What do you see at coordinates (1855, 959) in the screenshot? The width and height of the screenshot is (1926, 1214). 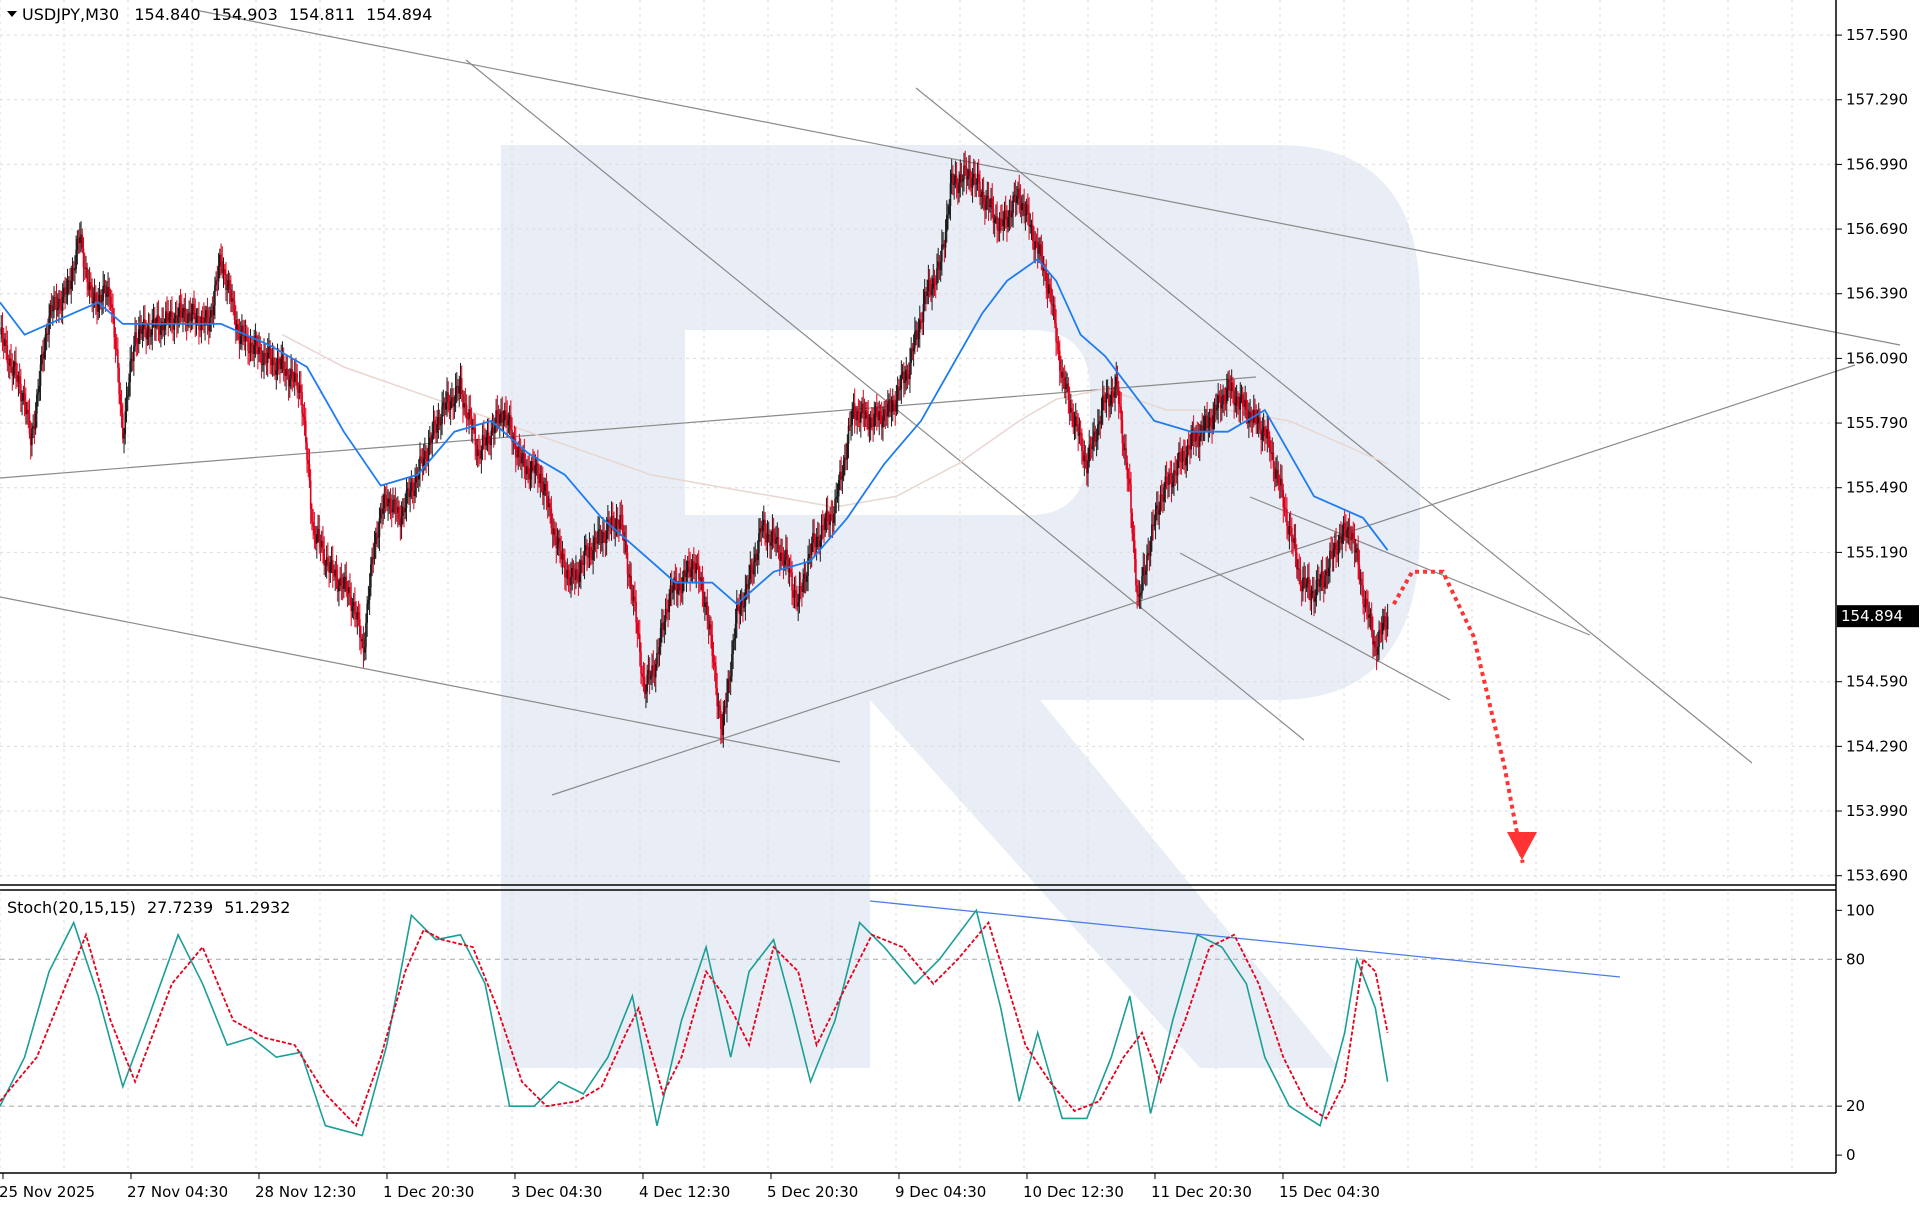 I see `stochastic-tick-label: 80` at bounding box center [1855, 959].